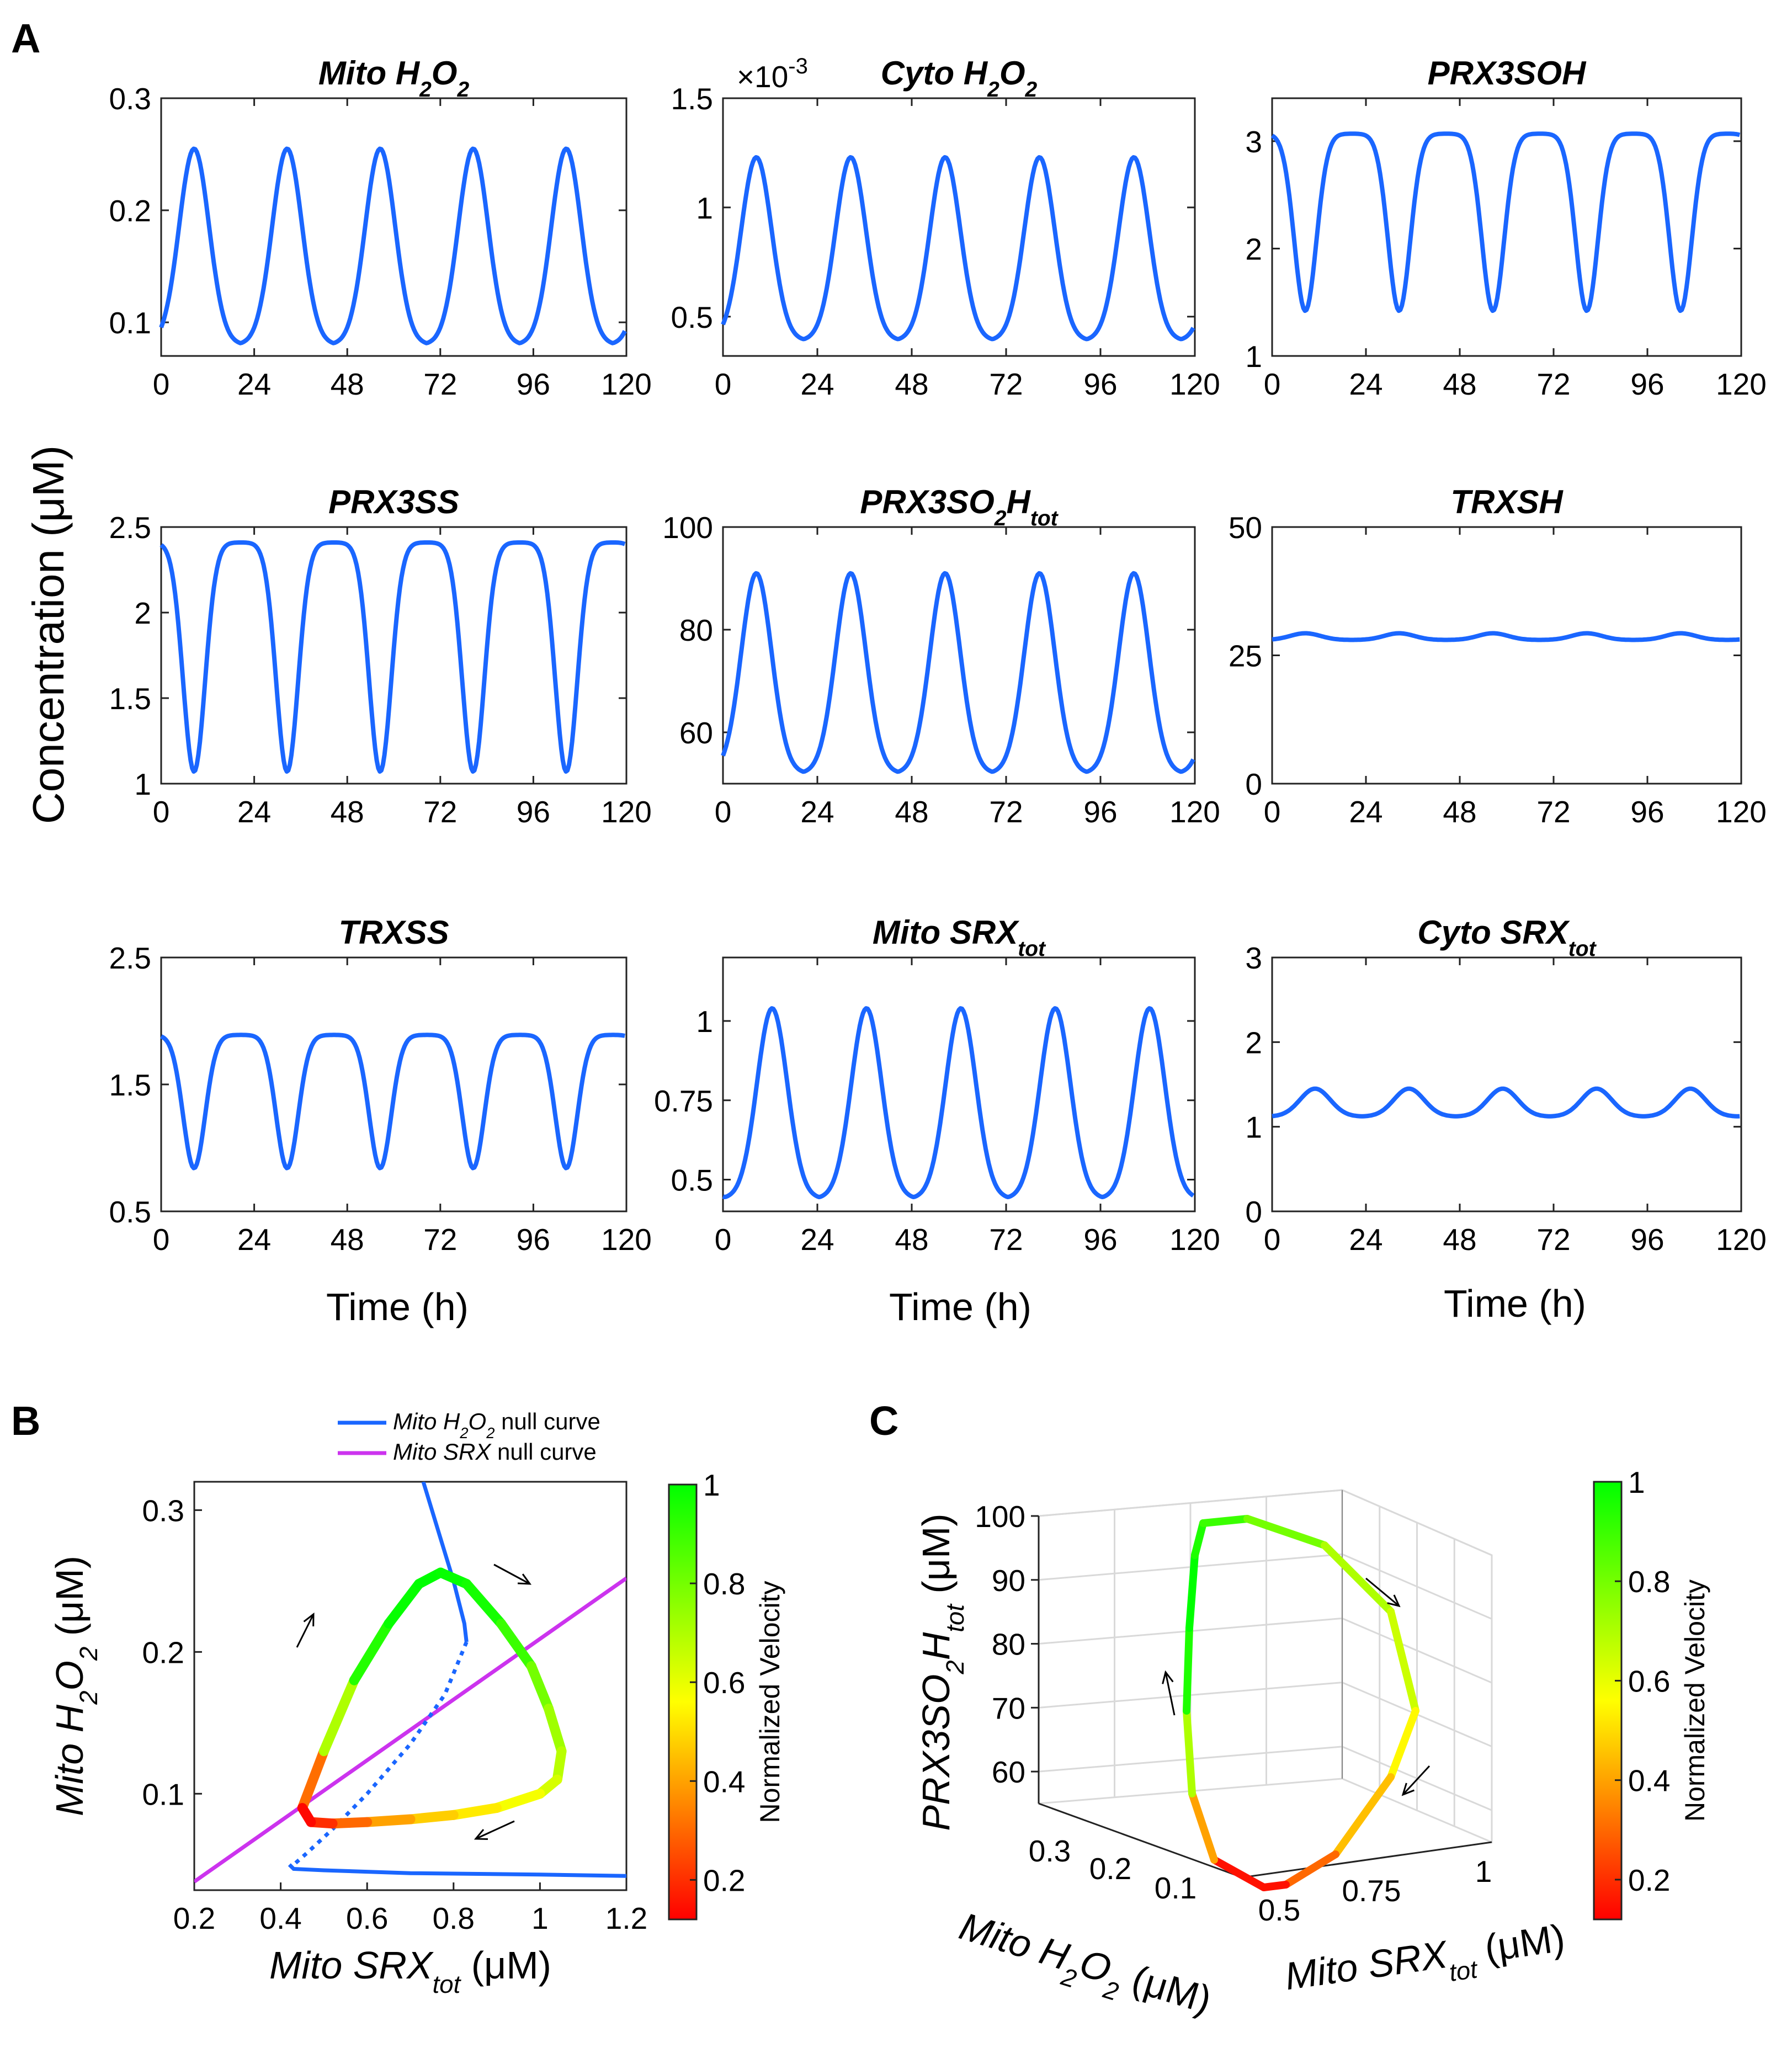 The width and height of the screenshot is (1792, 2064). I want to click on colorbar-tick-label: 0.8, so click(1649, 1582).